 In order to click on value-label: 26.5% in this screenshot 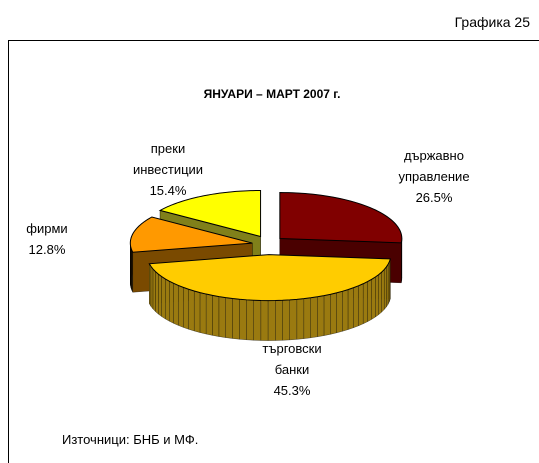, I will do `click(434, 197)`.